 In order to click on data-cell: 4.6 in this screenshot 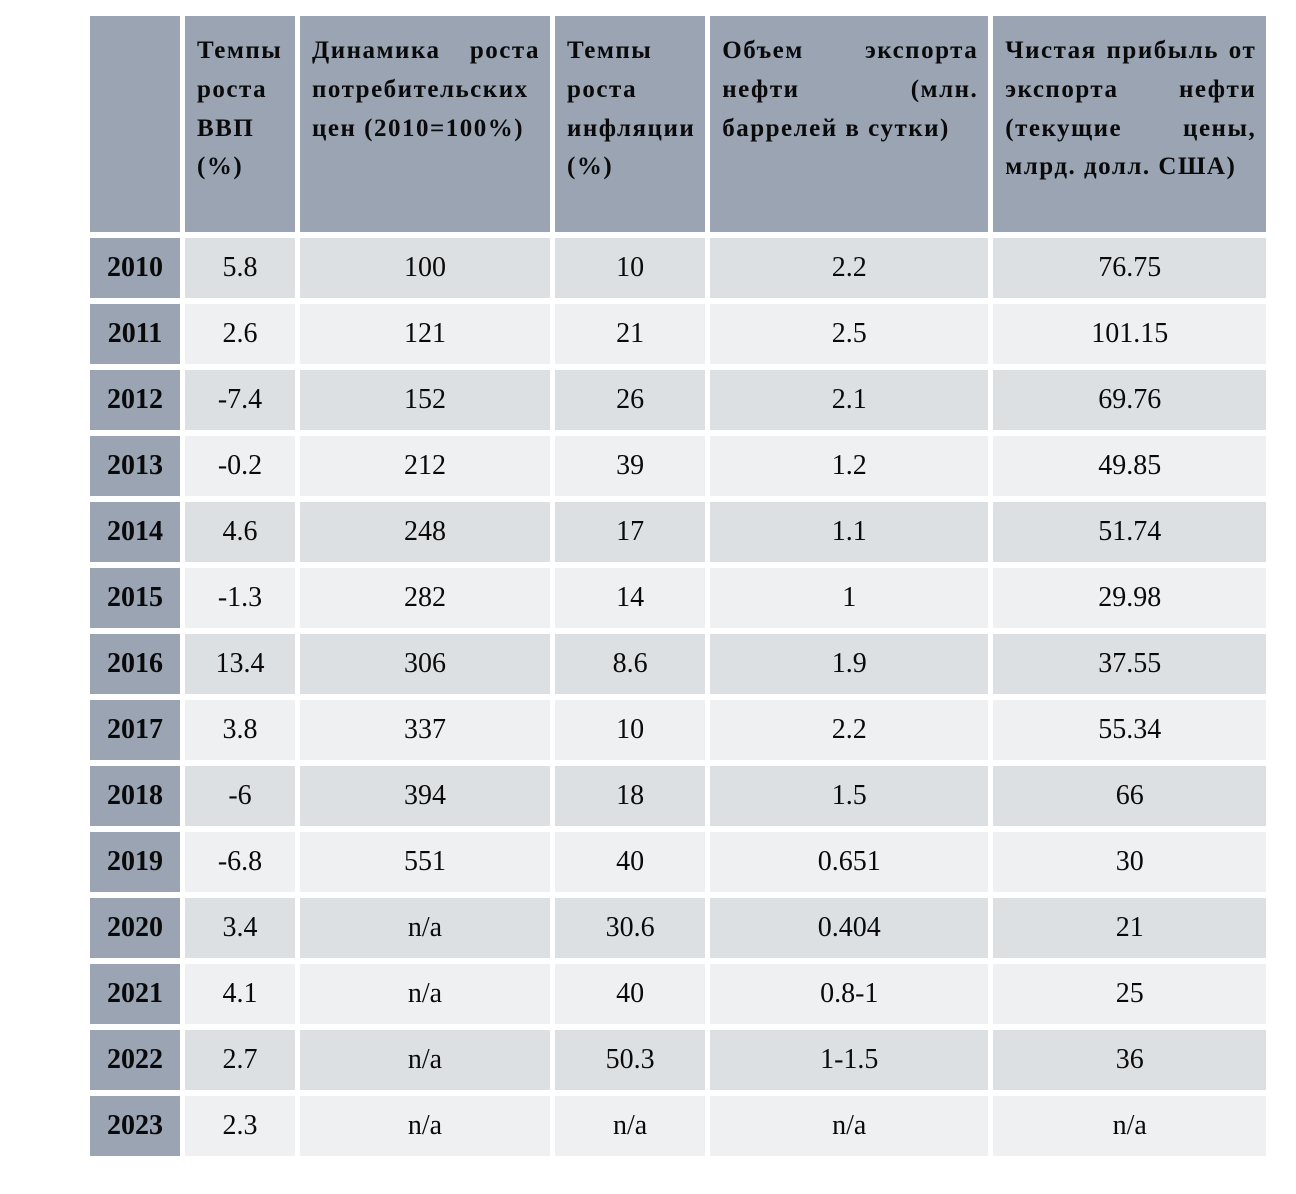, I will do `click(240, 532)`.